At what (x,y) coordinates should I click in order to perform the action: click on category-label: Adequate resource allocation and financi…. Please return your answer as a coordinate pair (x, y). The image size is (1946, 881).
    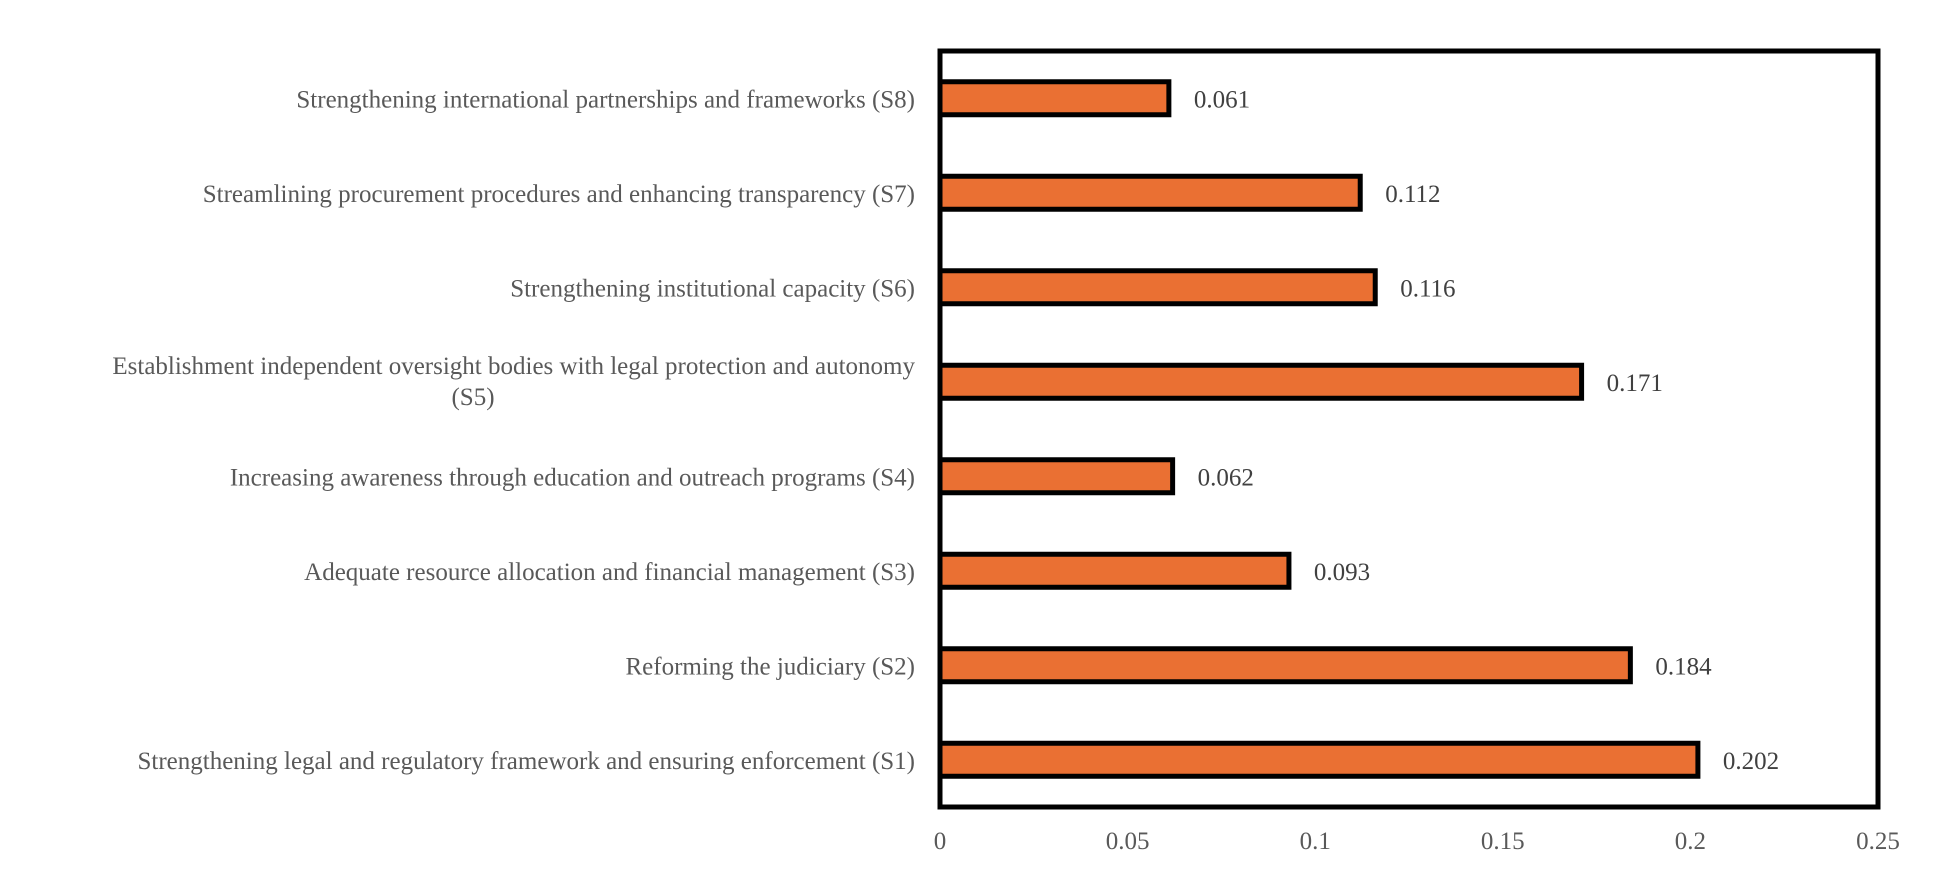
    Looking at the image, I should click on (609, 572).